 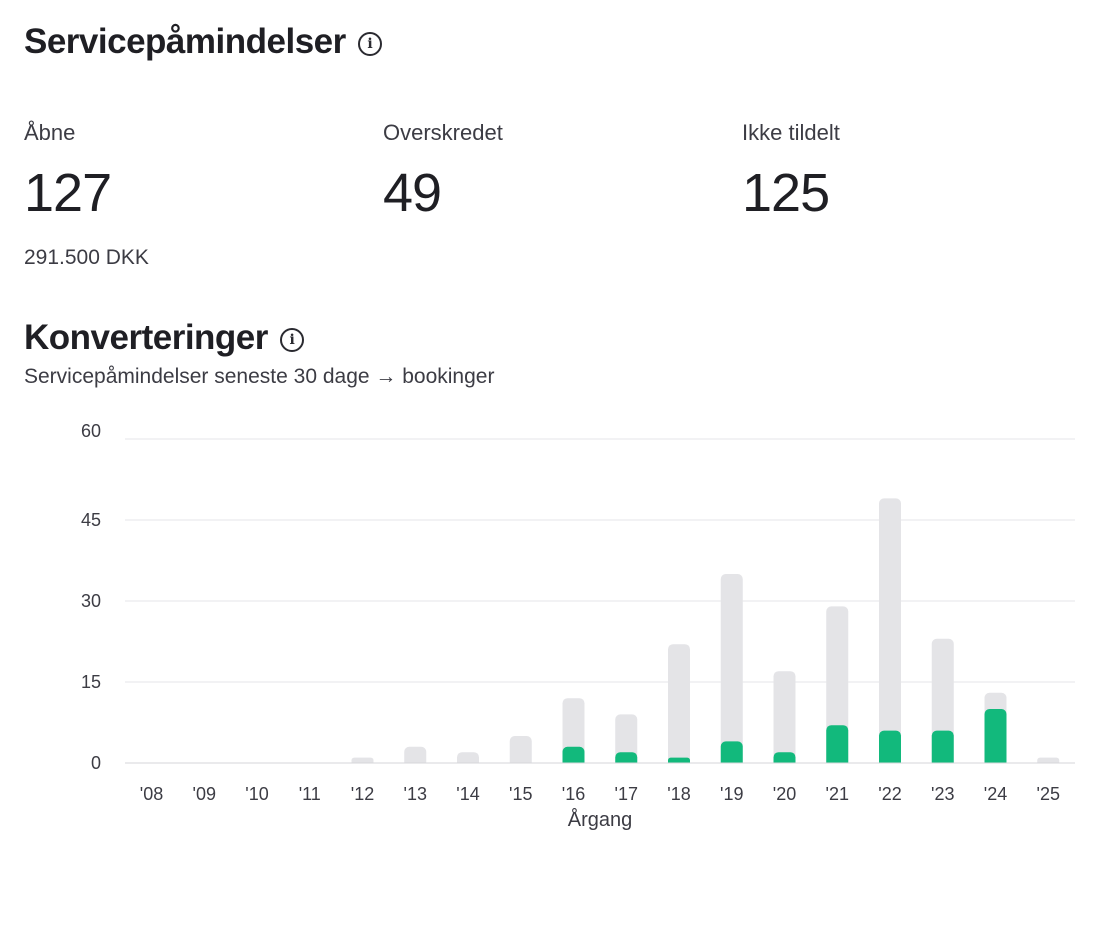 What do you see at coordinates (467, 794) in the screenshot?
I see `x-tick-label: '14` at bounding box center [467, 794].